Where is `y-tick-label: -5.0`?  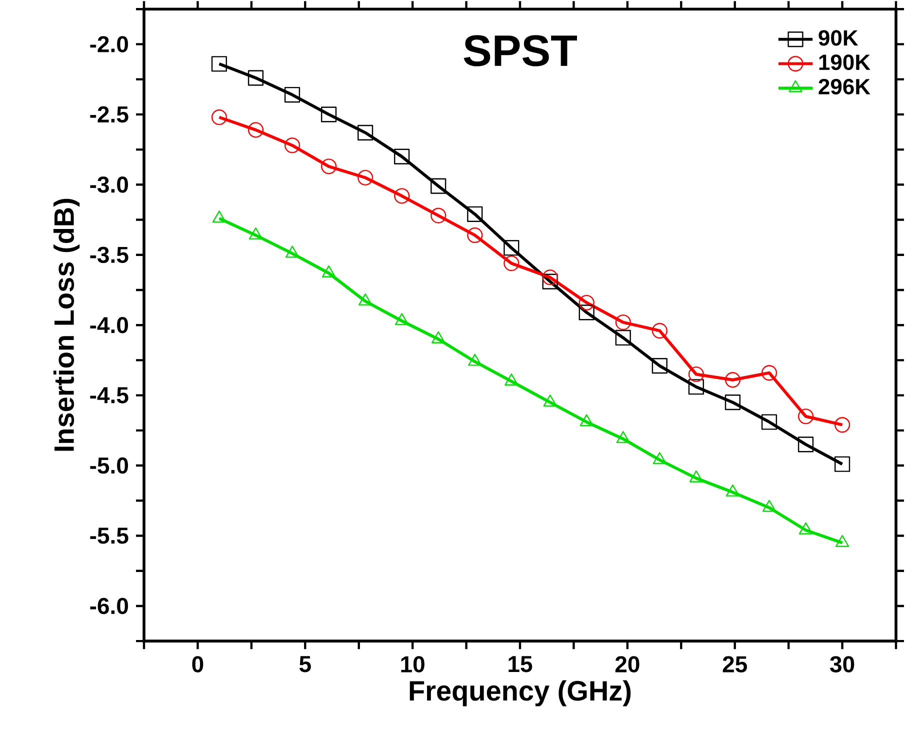
y-tick-label: -5.0 is located at coordinates (109, 465).